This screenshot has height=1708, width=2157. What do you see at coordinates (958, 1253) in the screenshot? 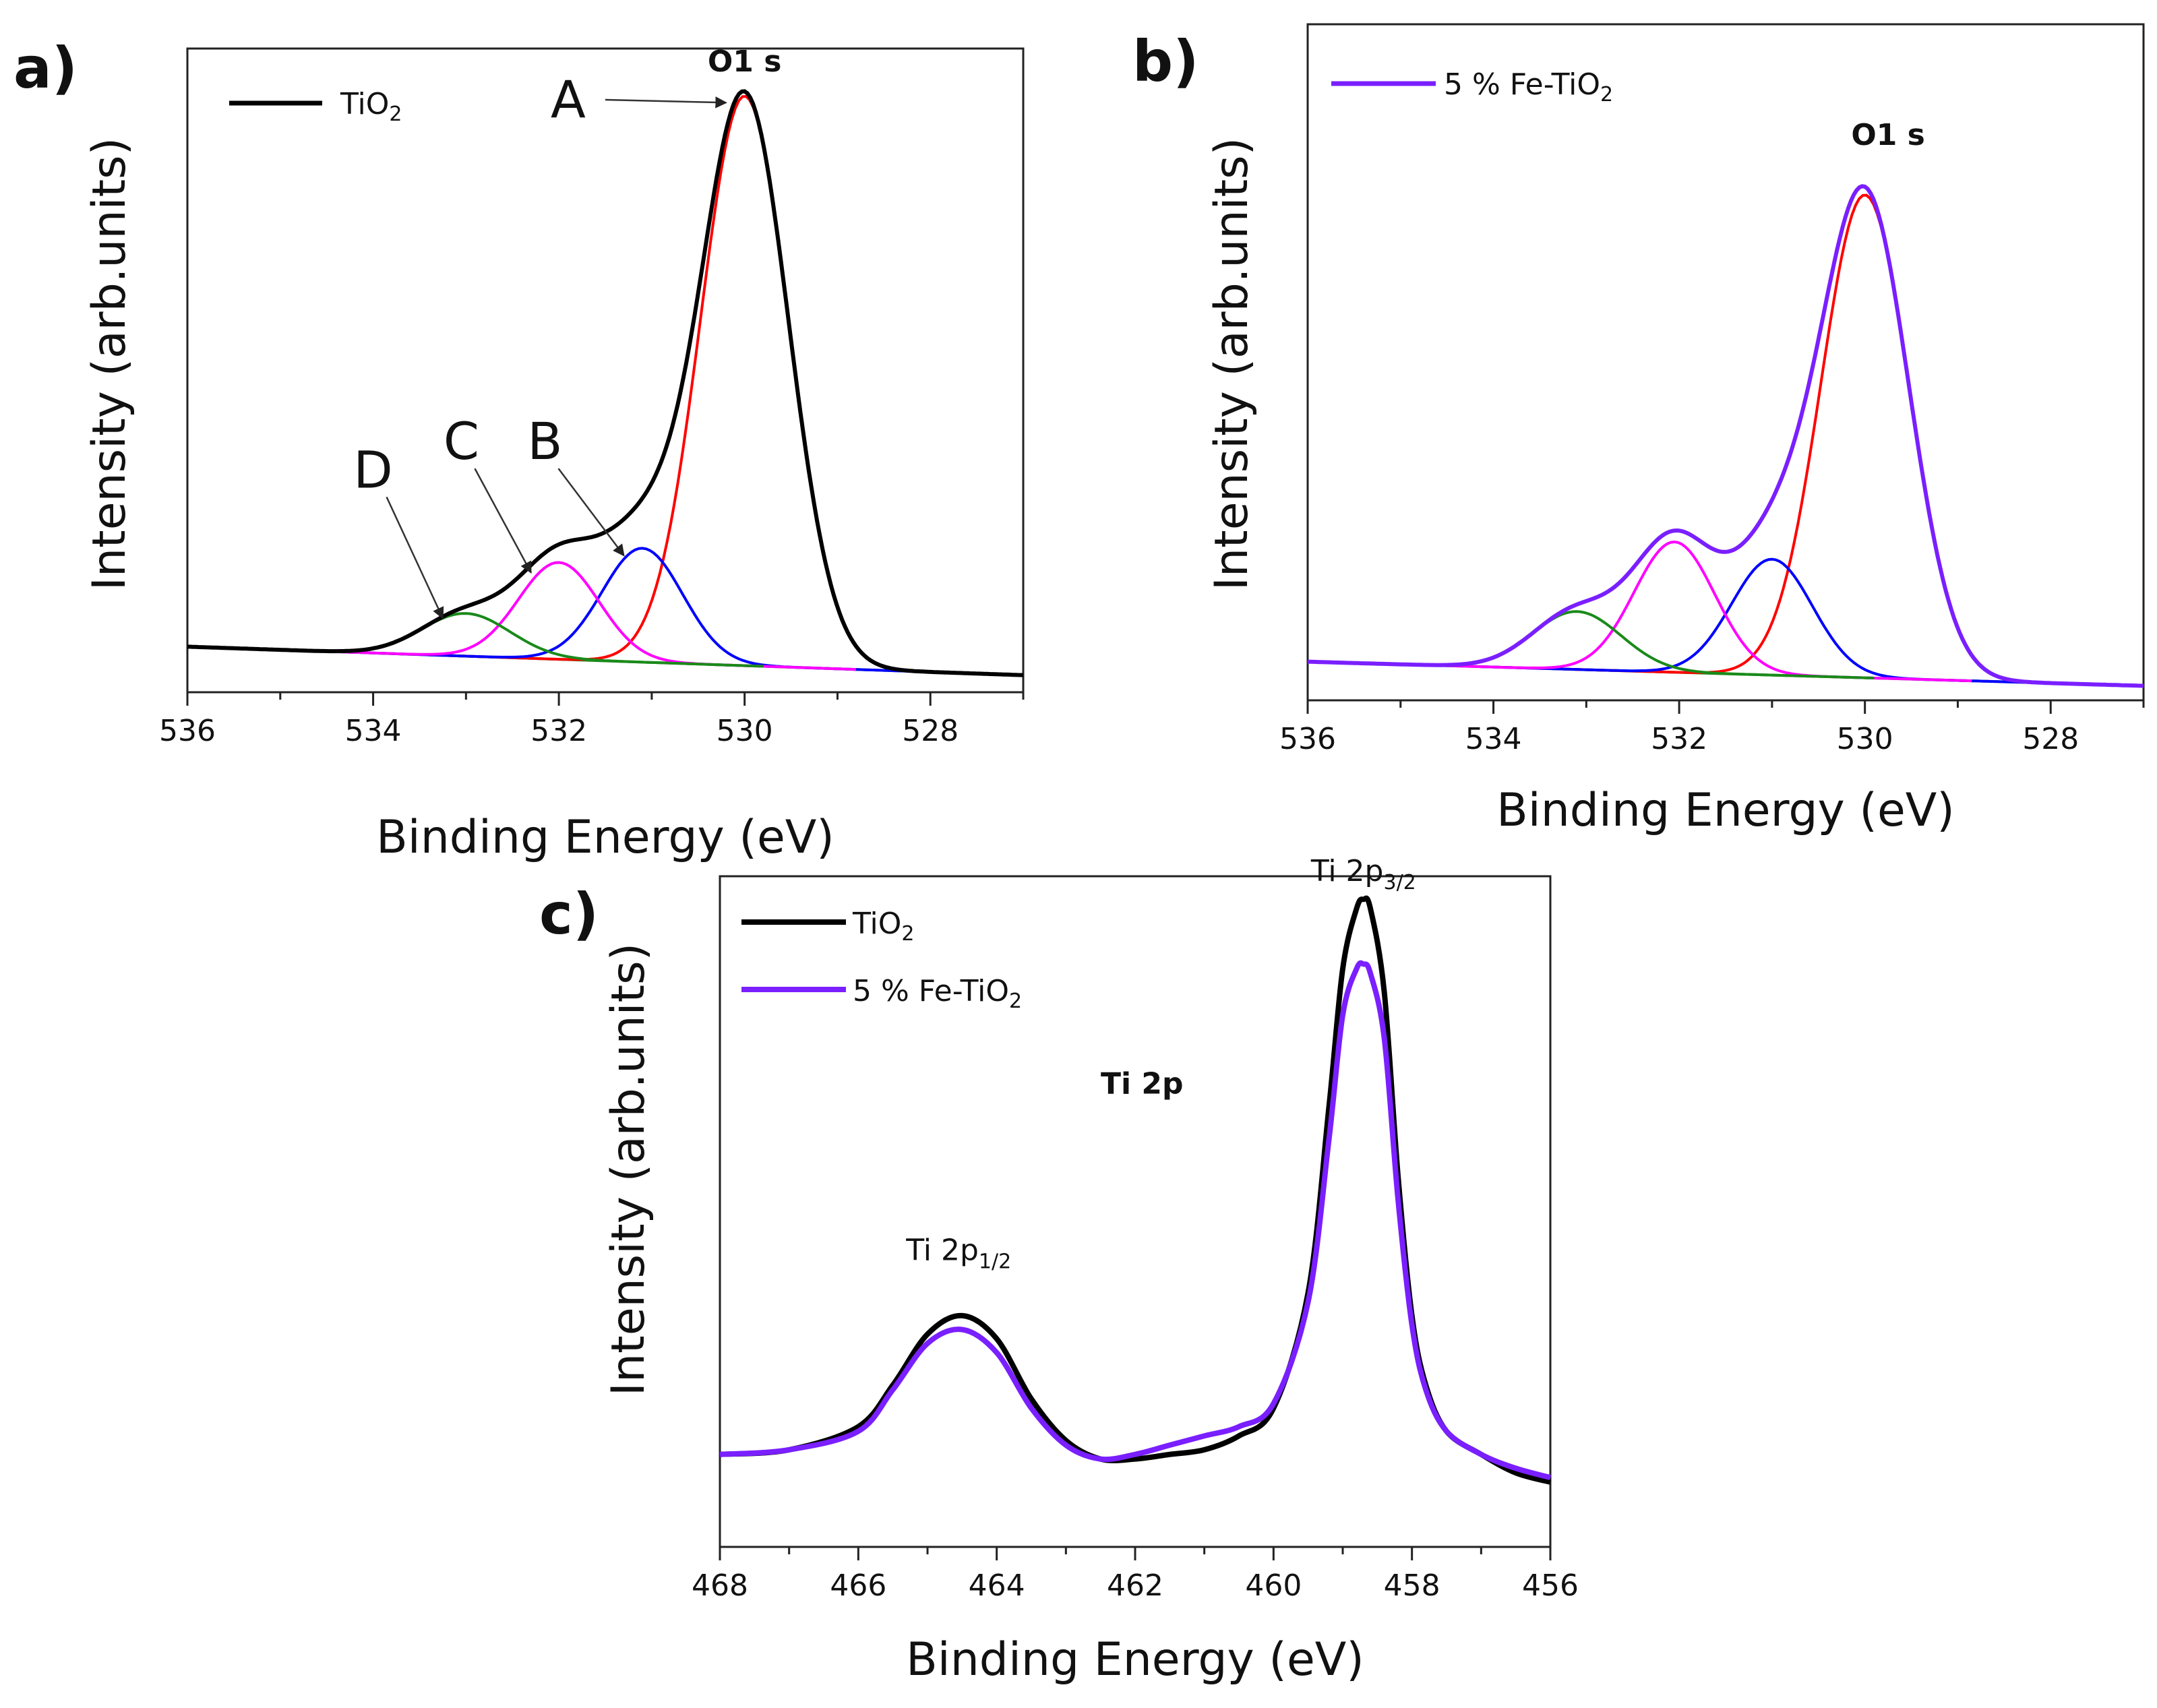
I see `peak-label-ti-2p1-2: Ti 2p1/2` at bounding box center [958, 1253].